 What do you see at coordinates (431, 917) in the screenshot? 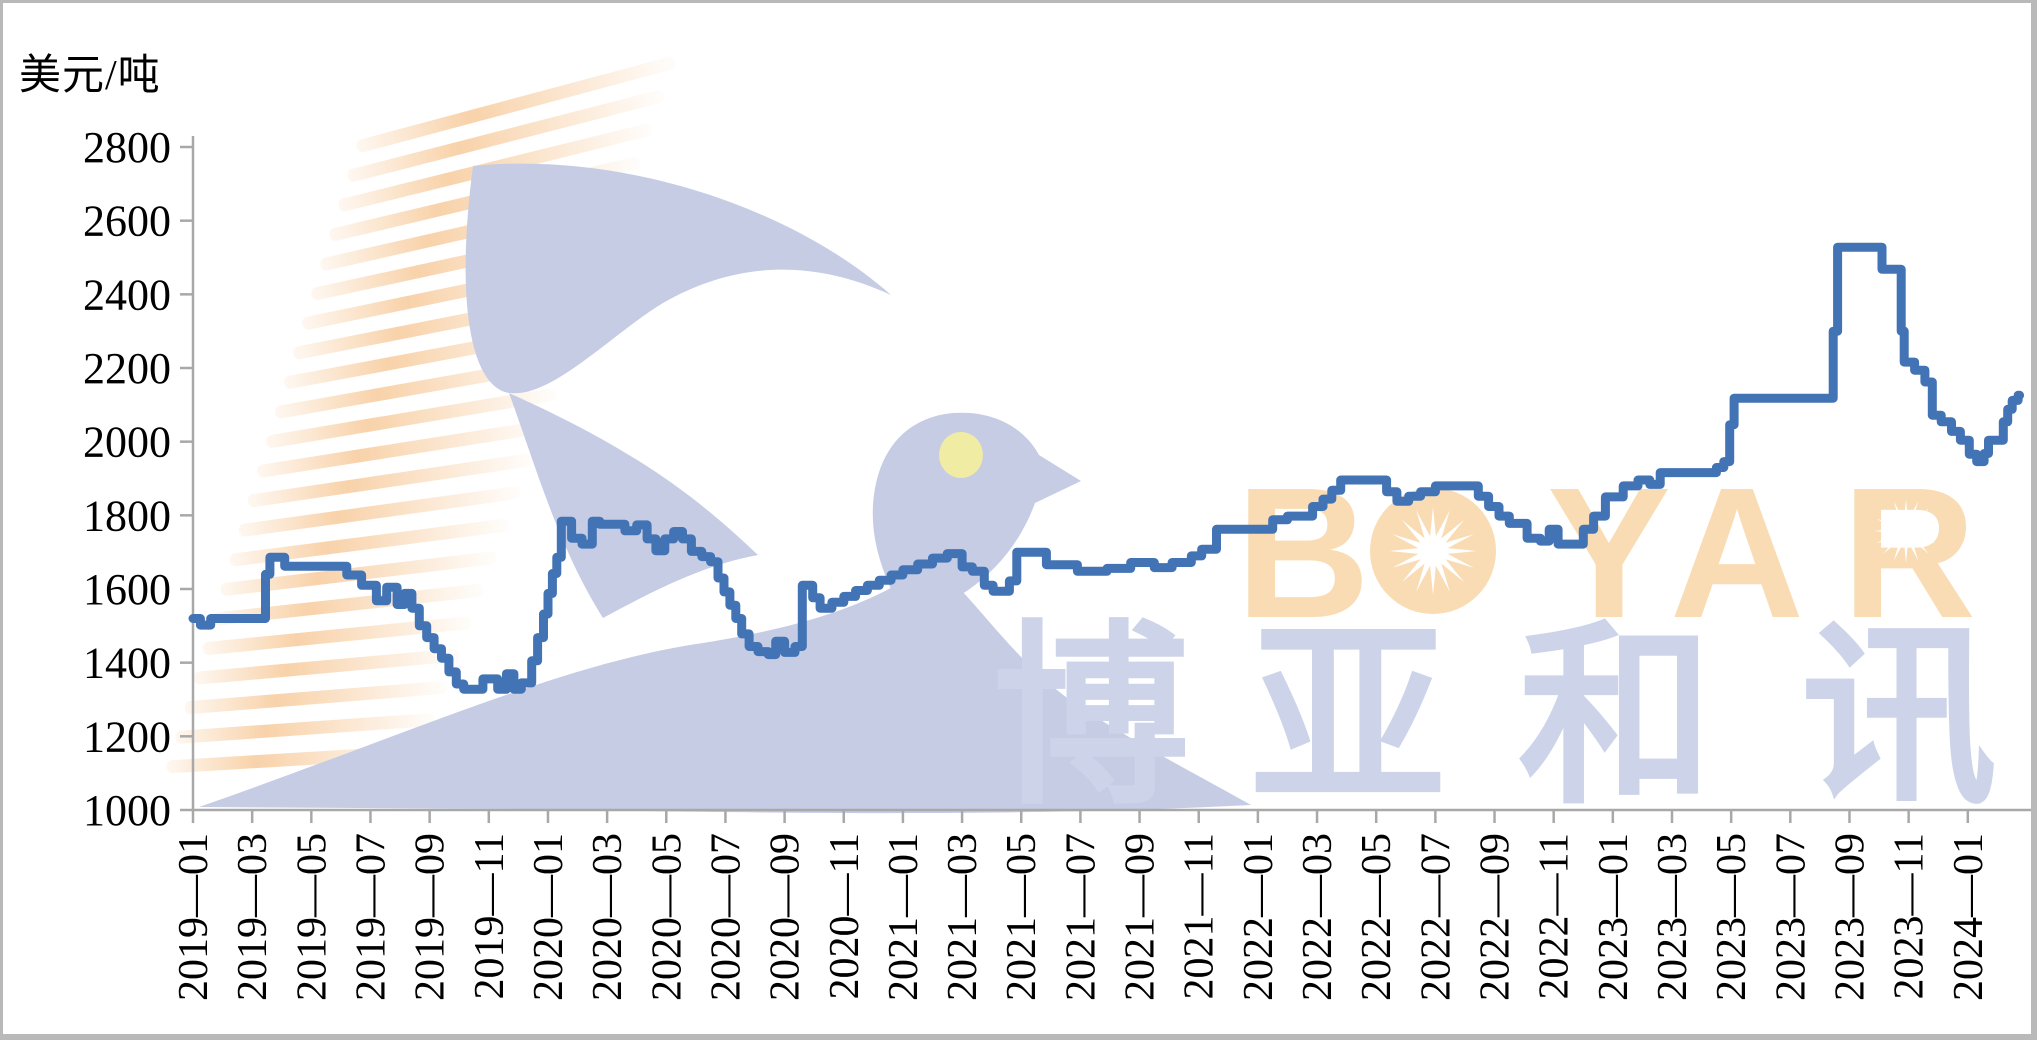
I see `x-tick-label: 2019—09` at bounding box center [431, 917].